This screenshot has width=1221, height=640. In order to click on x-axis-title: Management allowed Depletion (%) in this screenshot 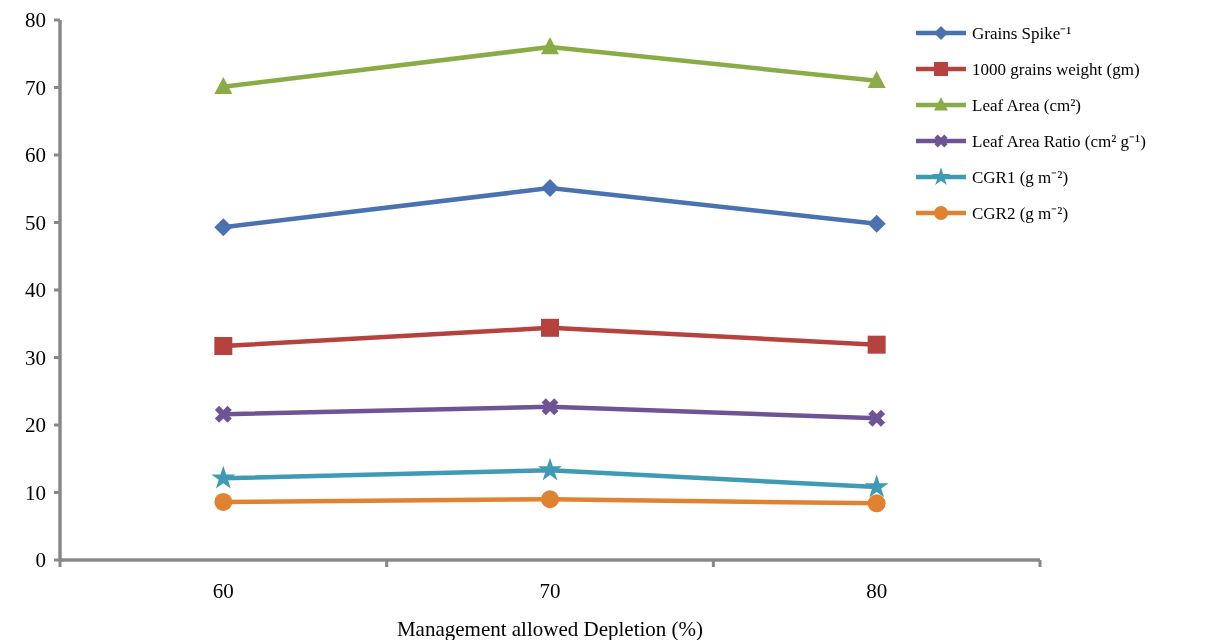, I will do `click(550, 628)`.